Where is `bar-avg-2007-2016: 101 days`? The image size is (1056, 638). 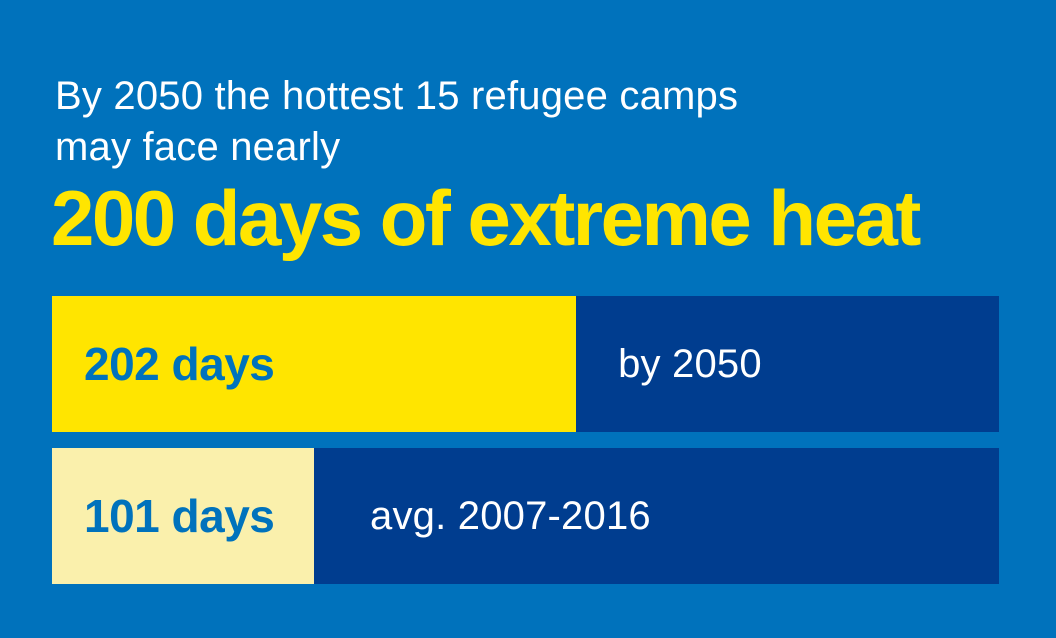
bar-avg-2007-2016: 101 days is located at coordinates (183, 516).